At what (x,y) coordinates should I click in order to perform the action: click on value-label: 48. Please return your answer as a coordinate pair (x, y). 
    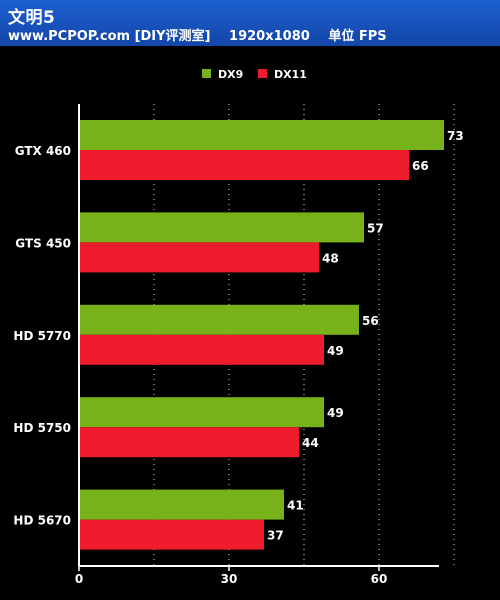
    Looking at the image, I should click on (330, 258).